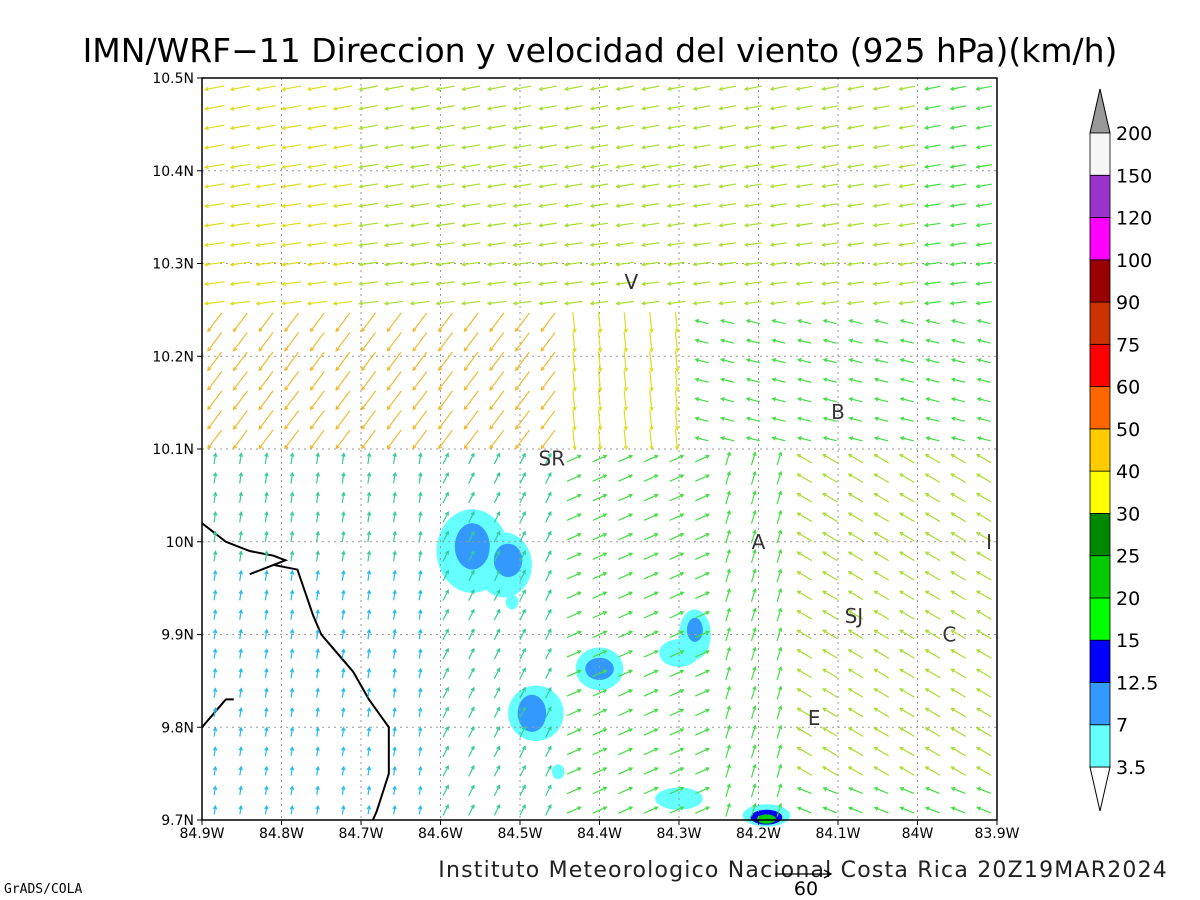 Image resolution: width=1200 pixels, height=900 pixels. What do you see at coordinates (295, 671) in the screenshot?
I see `coastline-segment` at bounding box center [295, 671].